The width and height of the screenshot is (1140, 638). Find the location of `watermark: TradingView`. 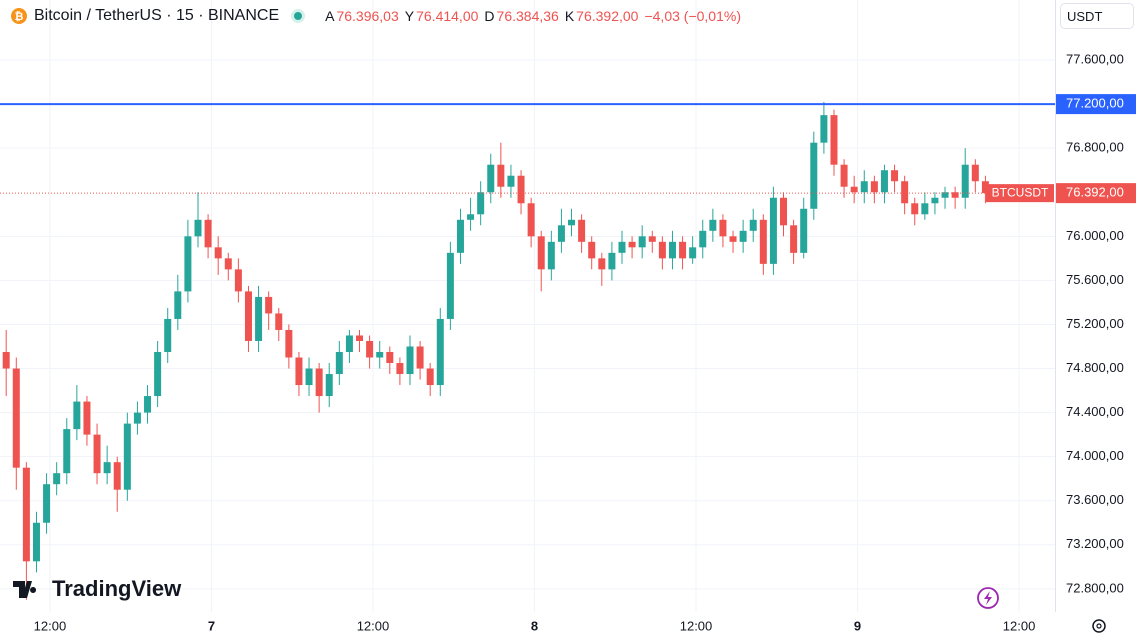

watermark: TradingView is located at coordinates (97, 588).